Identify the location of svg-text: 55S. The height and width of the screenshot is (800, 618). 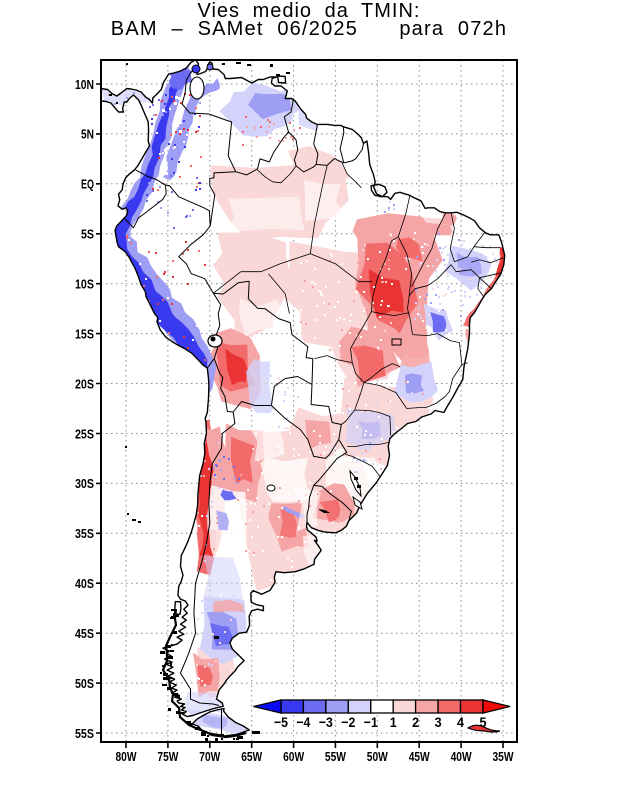
(84, 733).